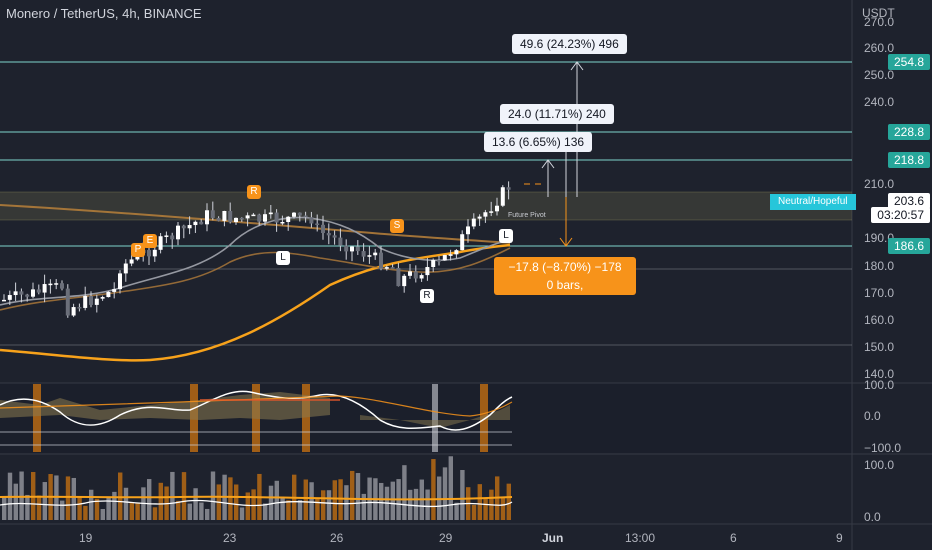 The width and height of the screenshot is (932, 550). Describe the element at coordinates (879, 238) in the screenshot. I see `price-tick: 190.0` at that location.